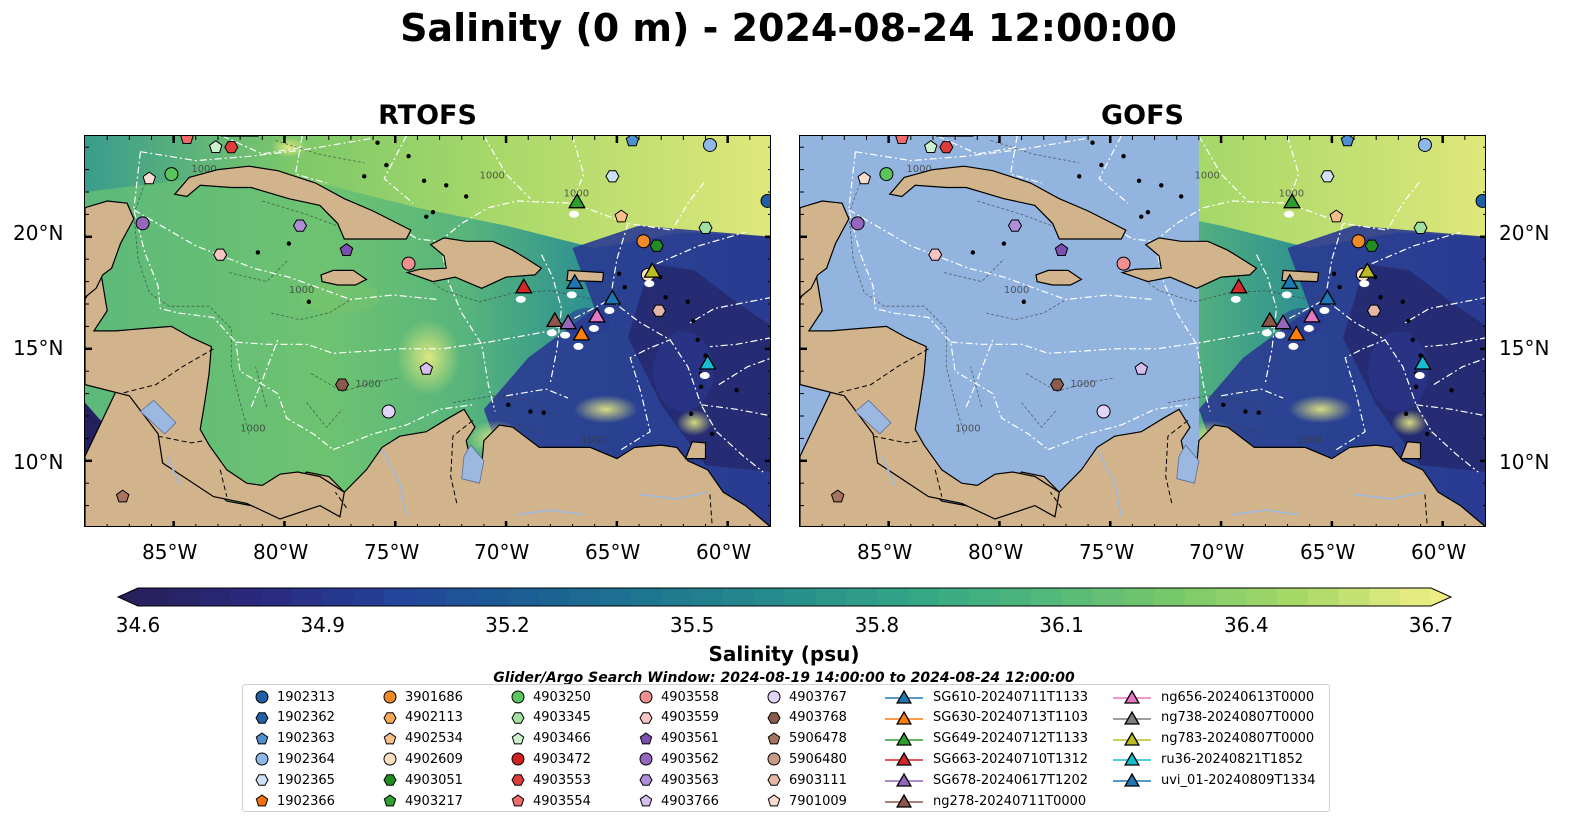 The image size is (1577, 829). I want to click on legend-label: 4903472, so click(562, 759).